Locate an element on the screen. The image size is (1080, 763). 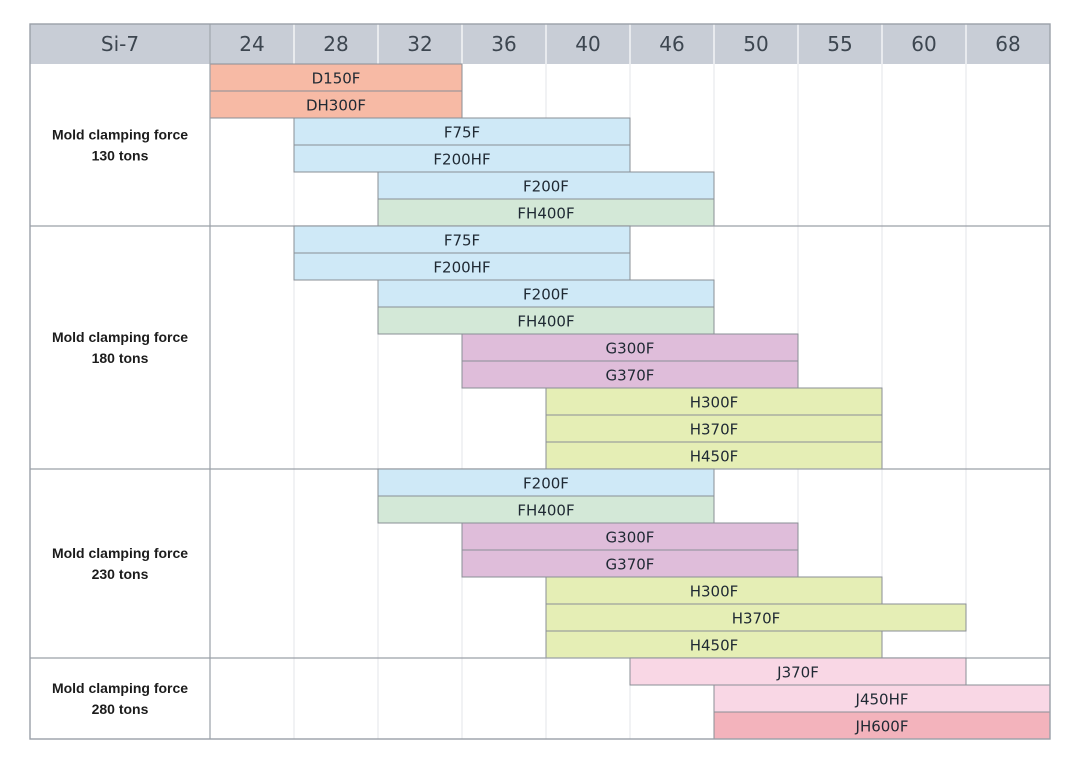
column-header-24: 24 is located at coordinates (251, 44).